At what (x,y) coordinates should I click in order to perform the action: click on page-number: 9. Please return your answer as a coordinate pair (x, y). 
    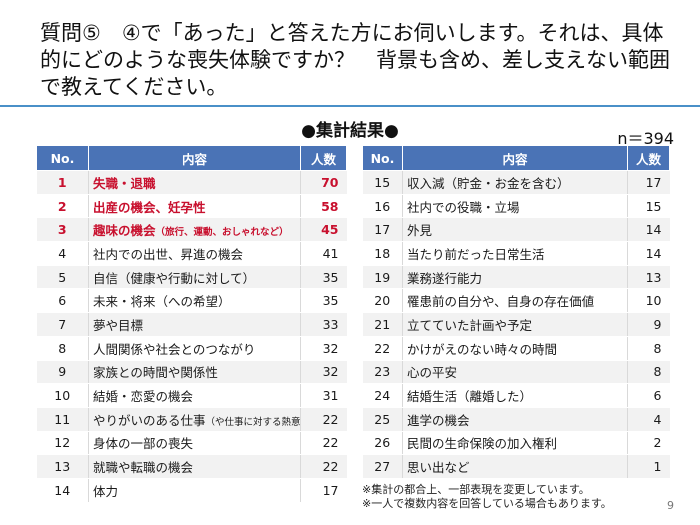
    Looking at the image, I should click on (670, 505).